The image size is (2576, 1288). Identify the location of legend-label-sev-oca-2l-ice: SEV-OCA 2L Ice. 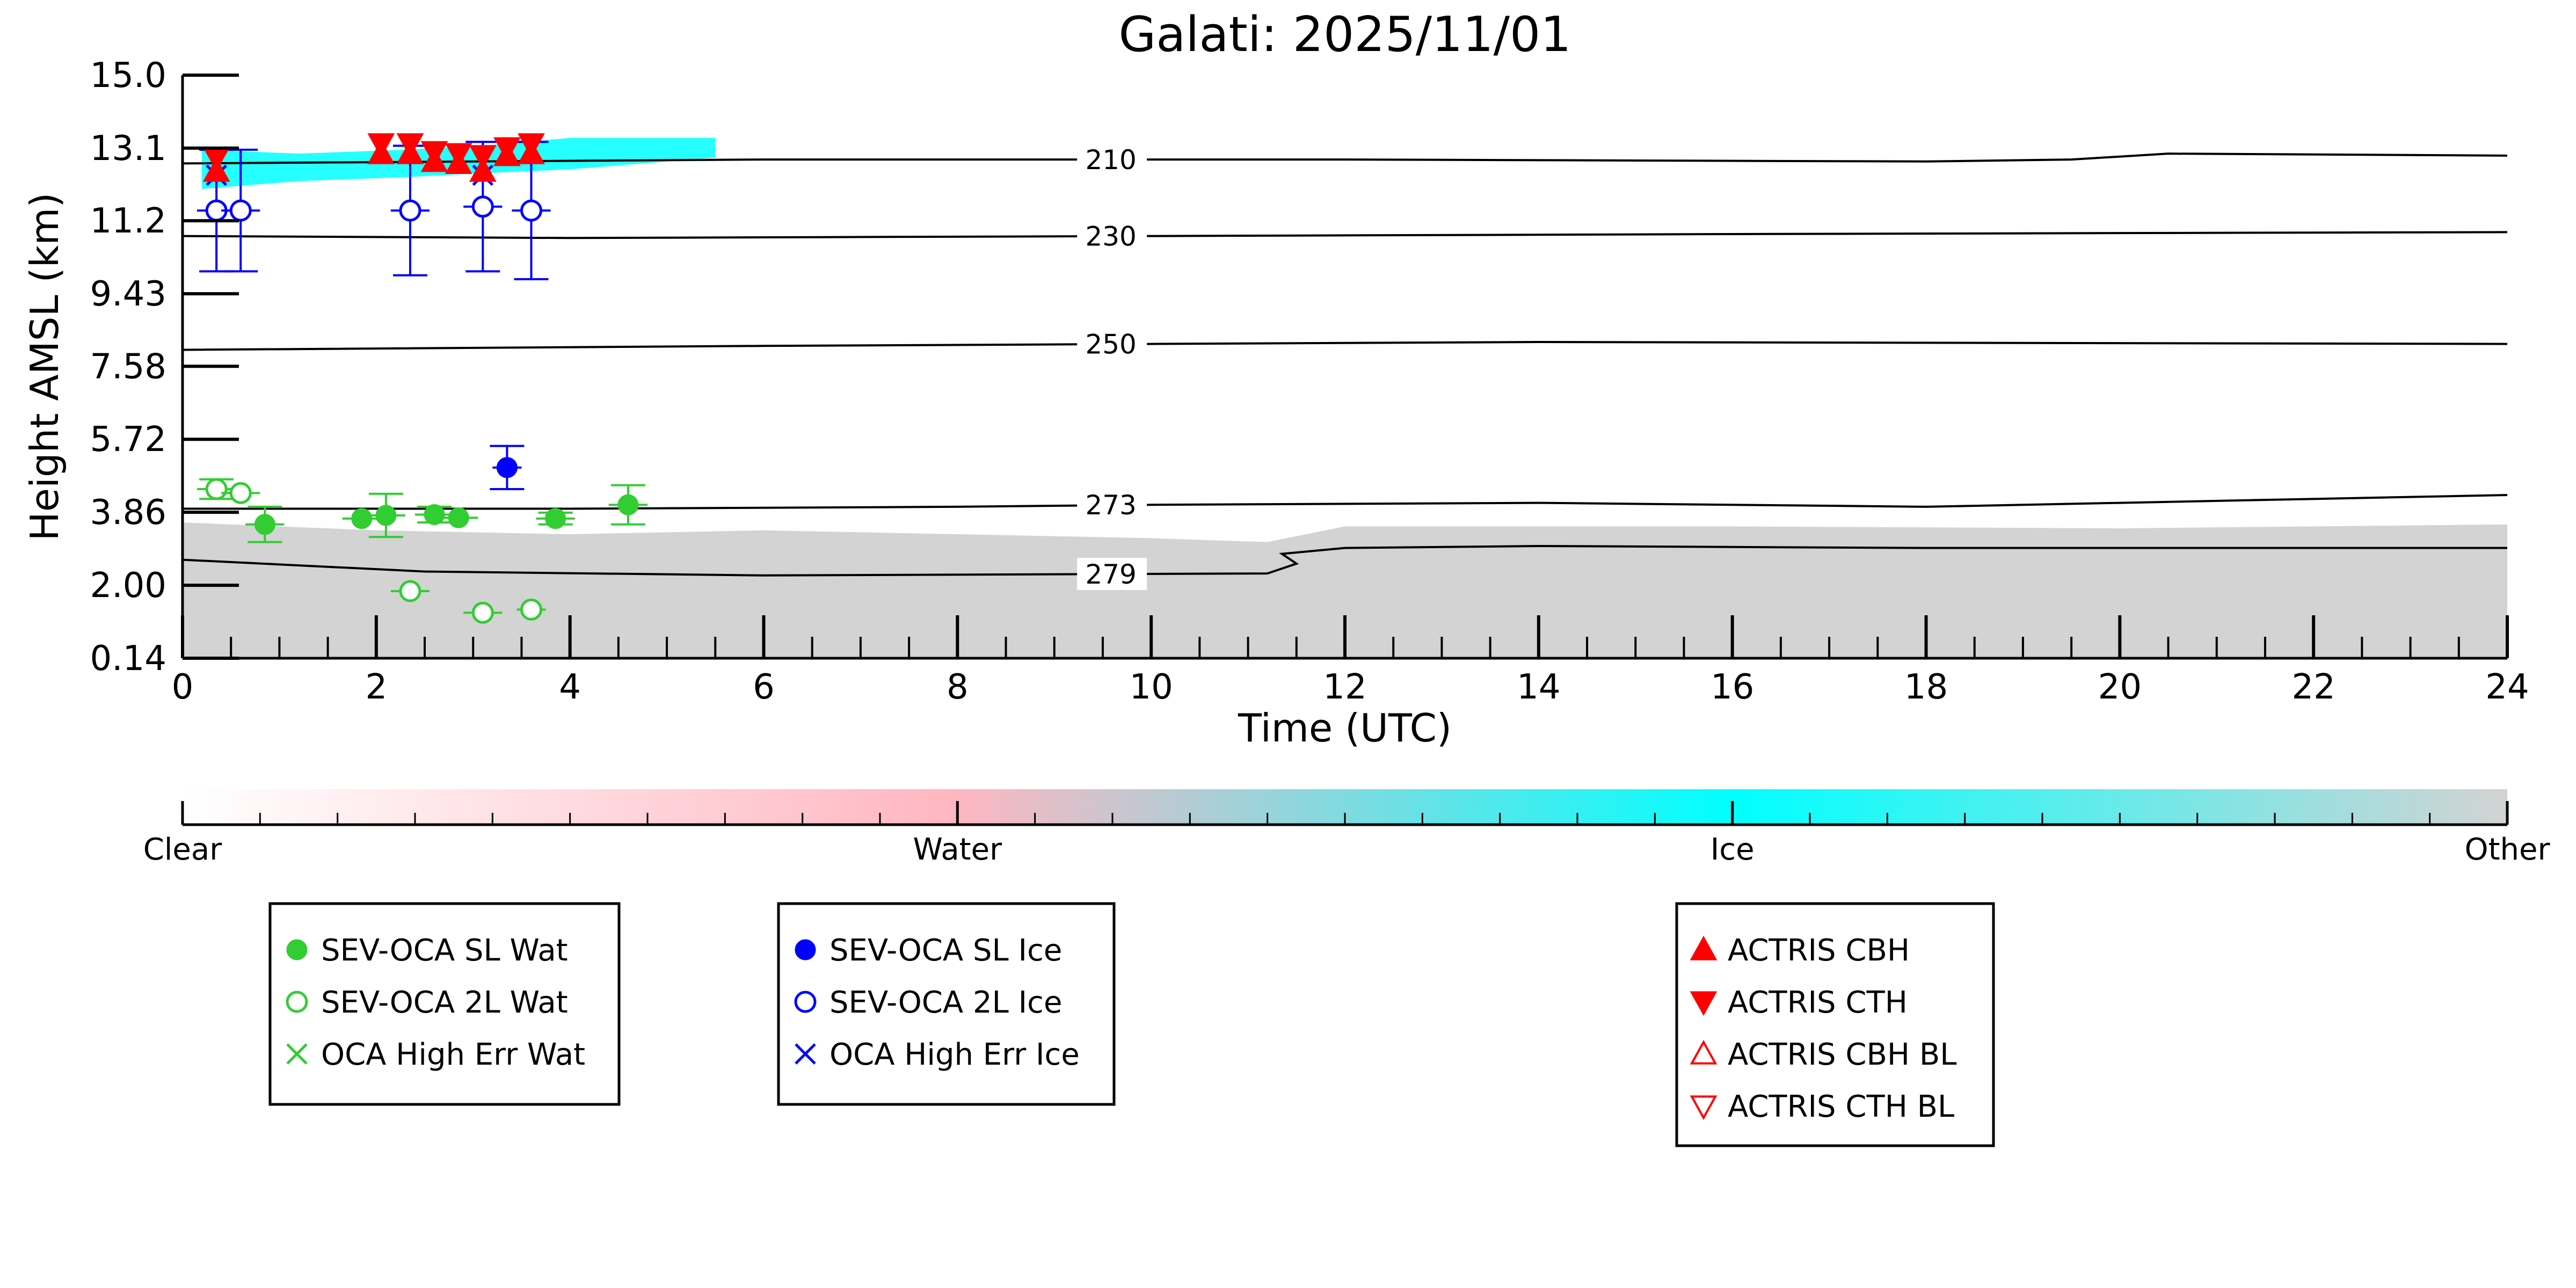
(945, 1002).